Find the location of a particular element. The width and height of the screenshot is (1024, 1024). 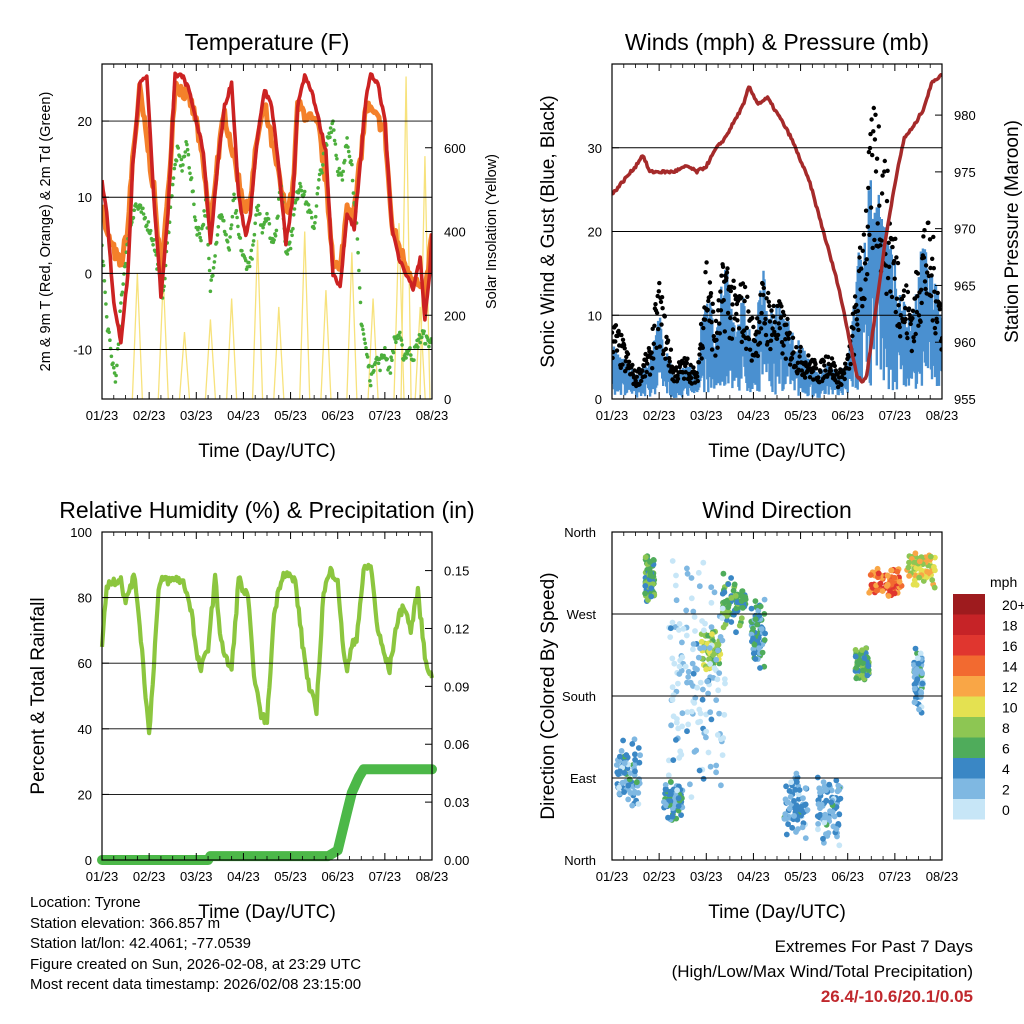

y-tick-label: 20 is located at coordinates (595, 232).